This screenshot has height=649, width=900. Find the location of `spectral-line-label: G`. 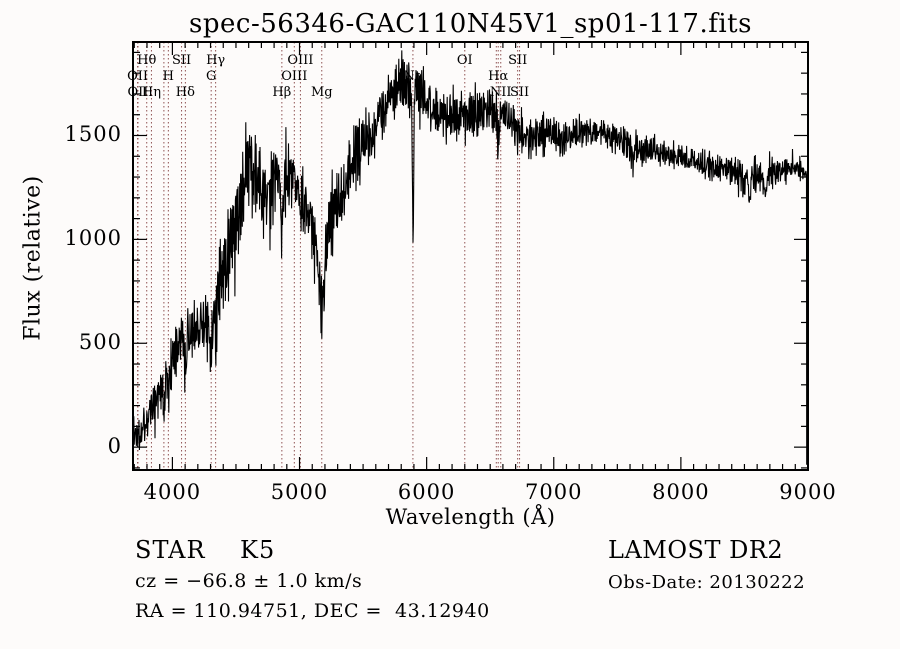

spectral-line-label: G is located at coordinates (211, 76).